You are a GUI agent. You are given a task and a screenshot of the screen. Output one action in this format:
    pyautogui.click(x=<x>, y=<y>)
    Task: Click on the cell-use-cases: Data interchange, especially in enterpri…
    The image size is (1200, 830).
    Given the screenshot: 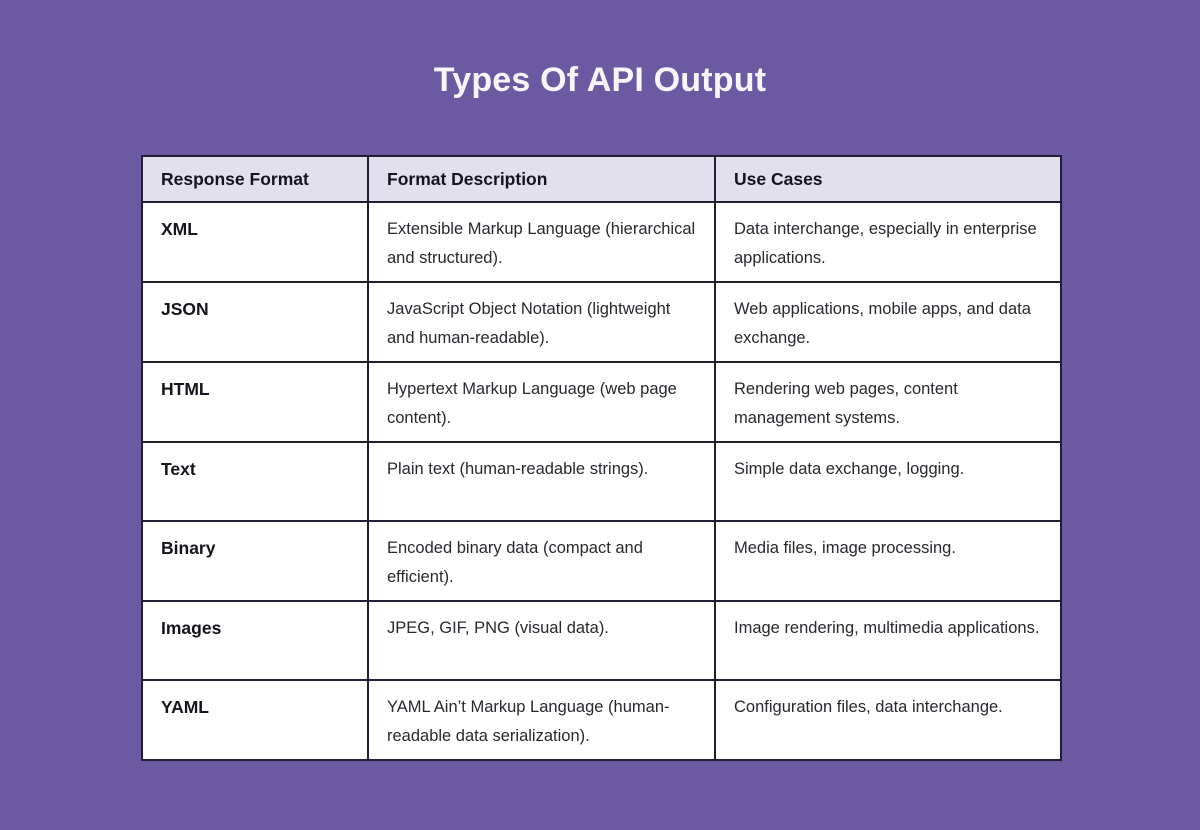 What is the action you would take?
    pyautogui.click(x=888, y=242)
    